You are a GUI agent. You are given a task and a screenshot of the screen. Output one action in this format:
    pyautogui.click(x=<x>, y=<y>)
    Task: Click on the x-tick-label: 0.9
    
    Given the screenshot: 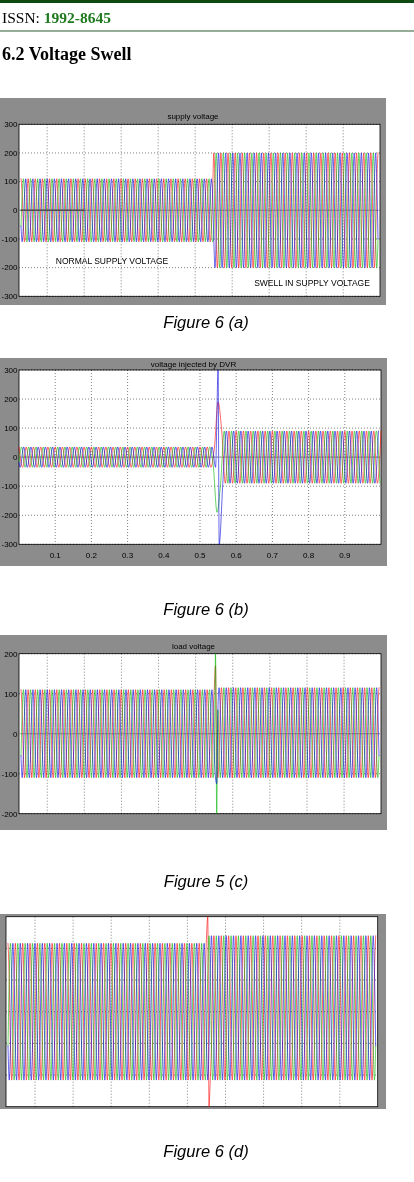 What is the action you would take?
    pyautogui.click(x=345, y=555)
    